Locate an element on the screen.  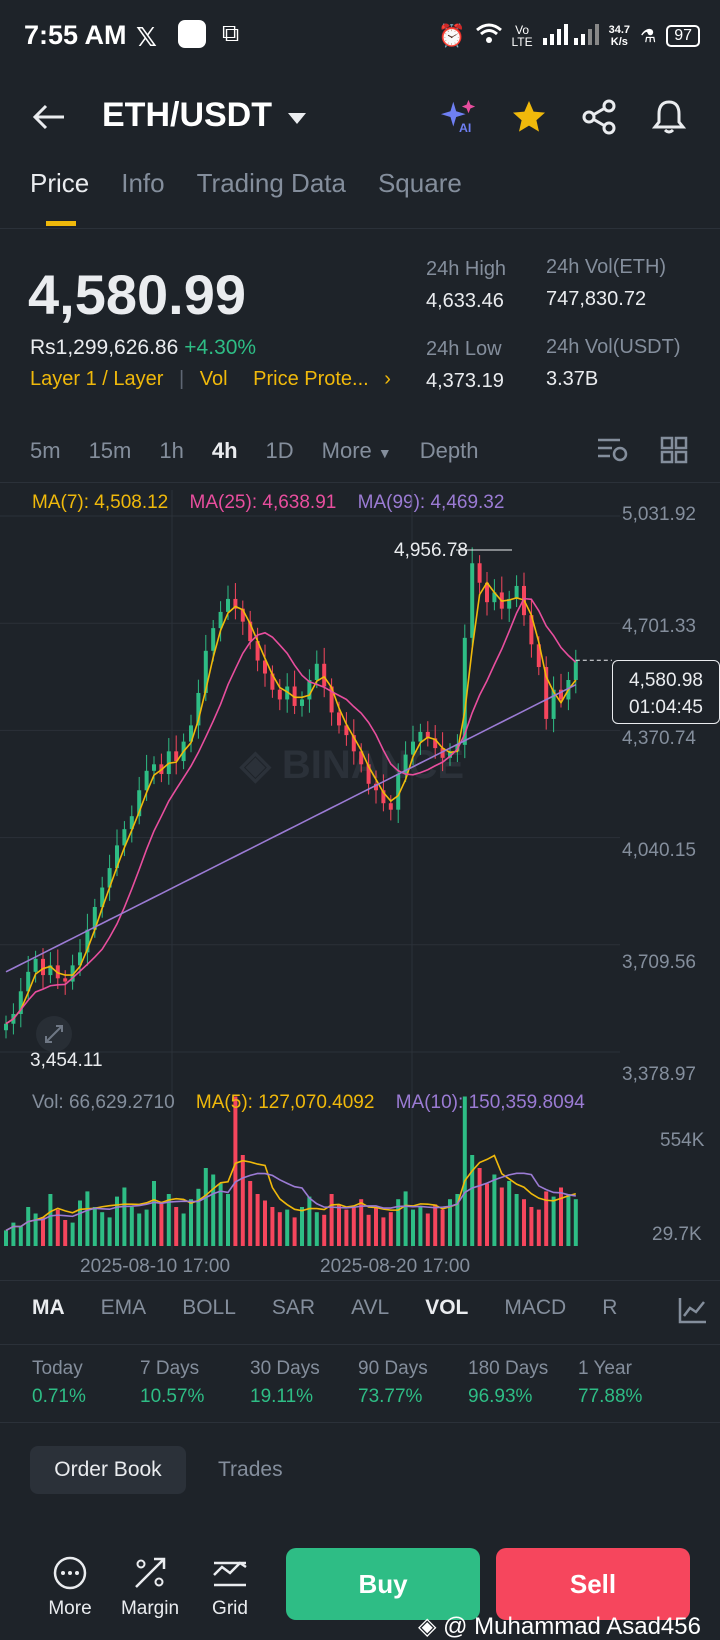
buy-button: Buy is located at coordinates (383, 1584).